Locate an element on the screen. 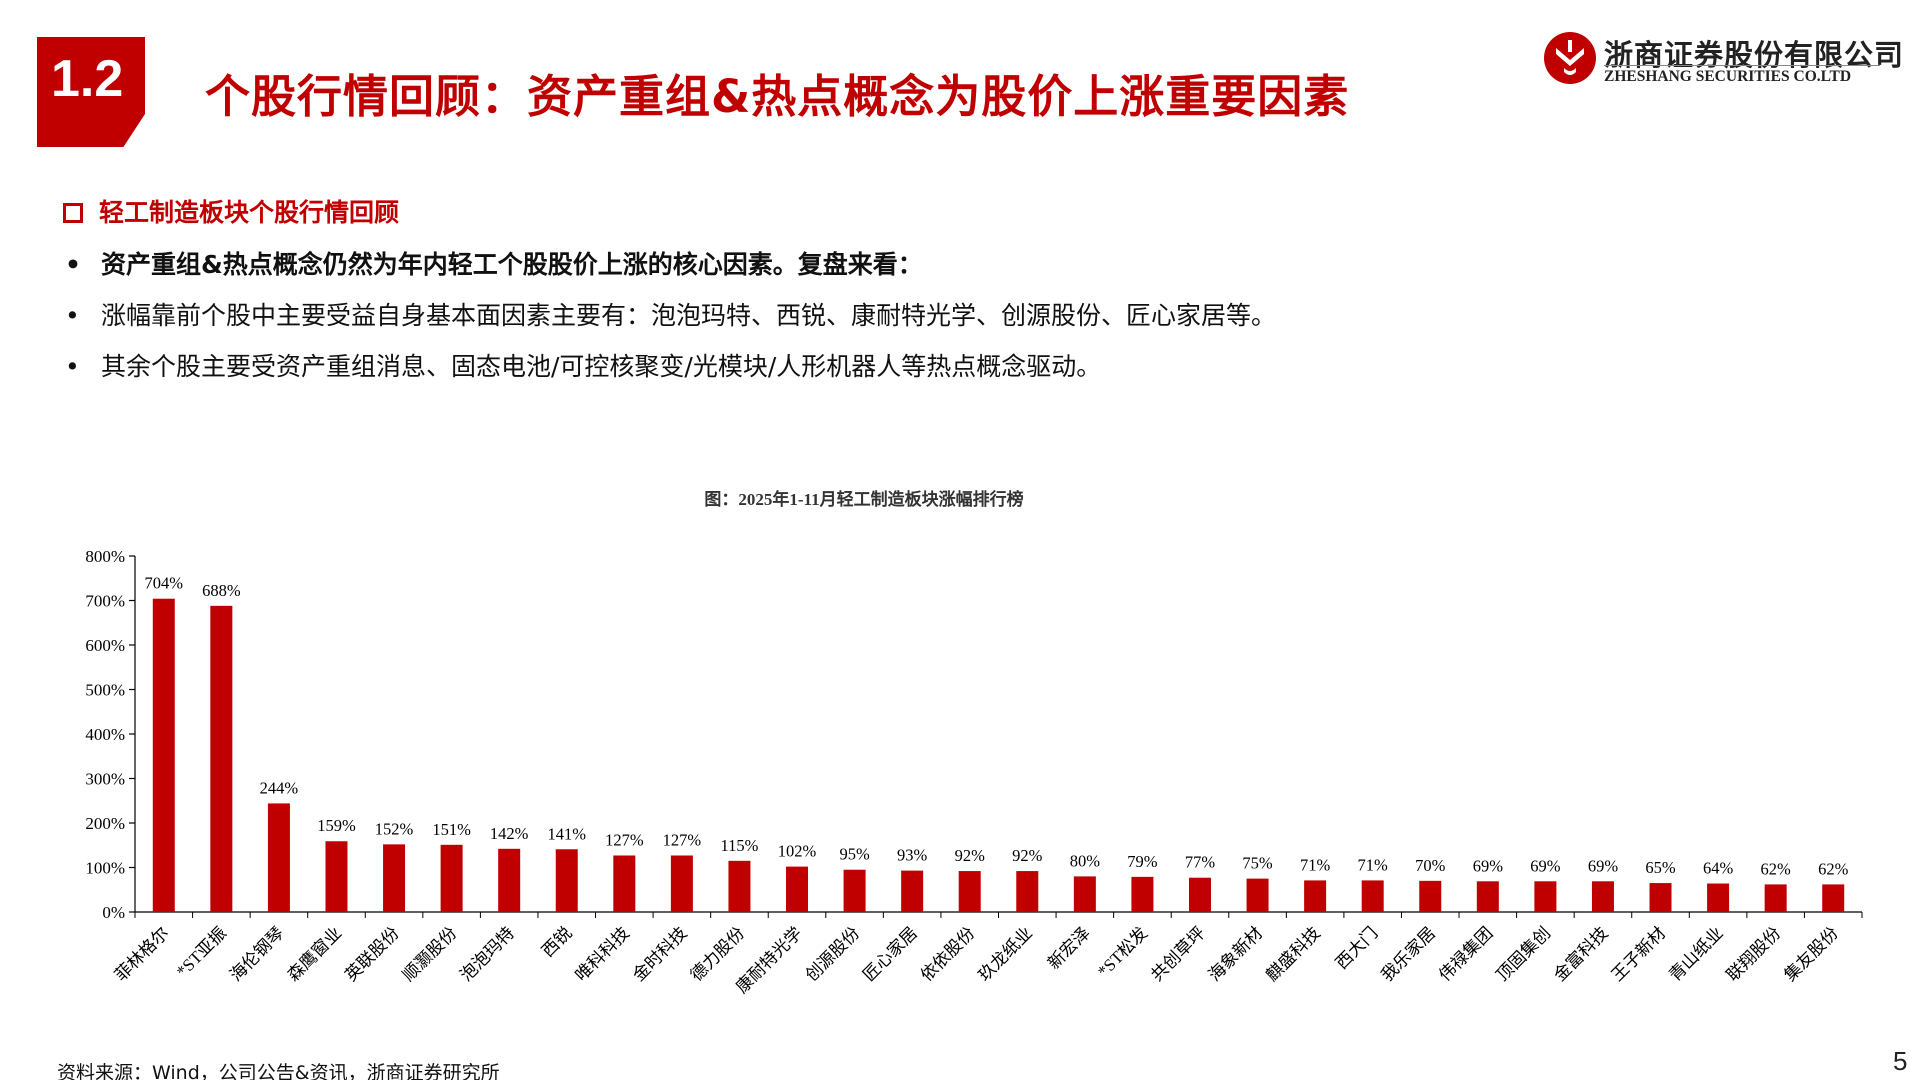 The height and width of the screenshot is (1080, 1920). x-category-label: 顺灏股份 is located at coordinates (430, 954).